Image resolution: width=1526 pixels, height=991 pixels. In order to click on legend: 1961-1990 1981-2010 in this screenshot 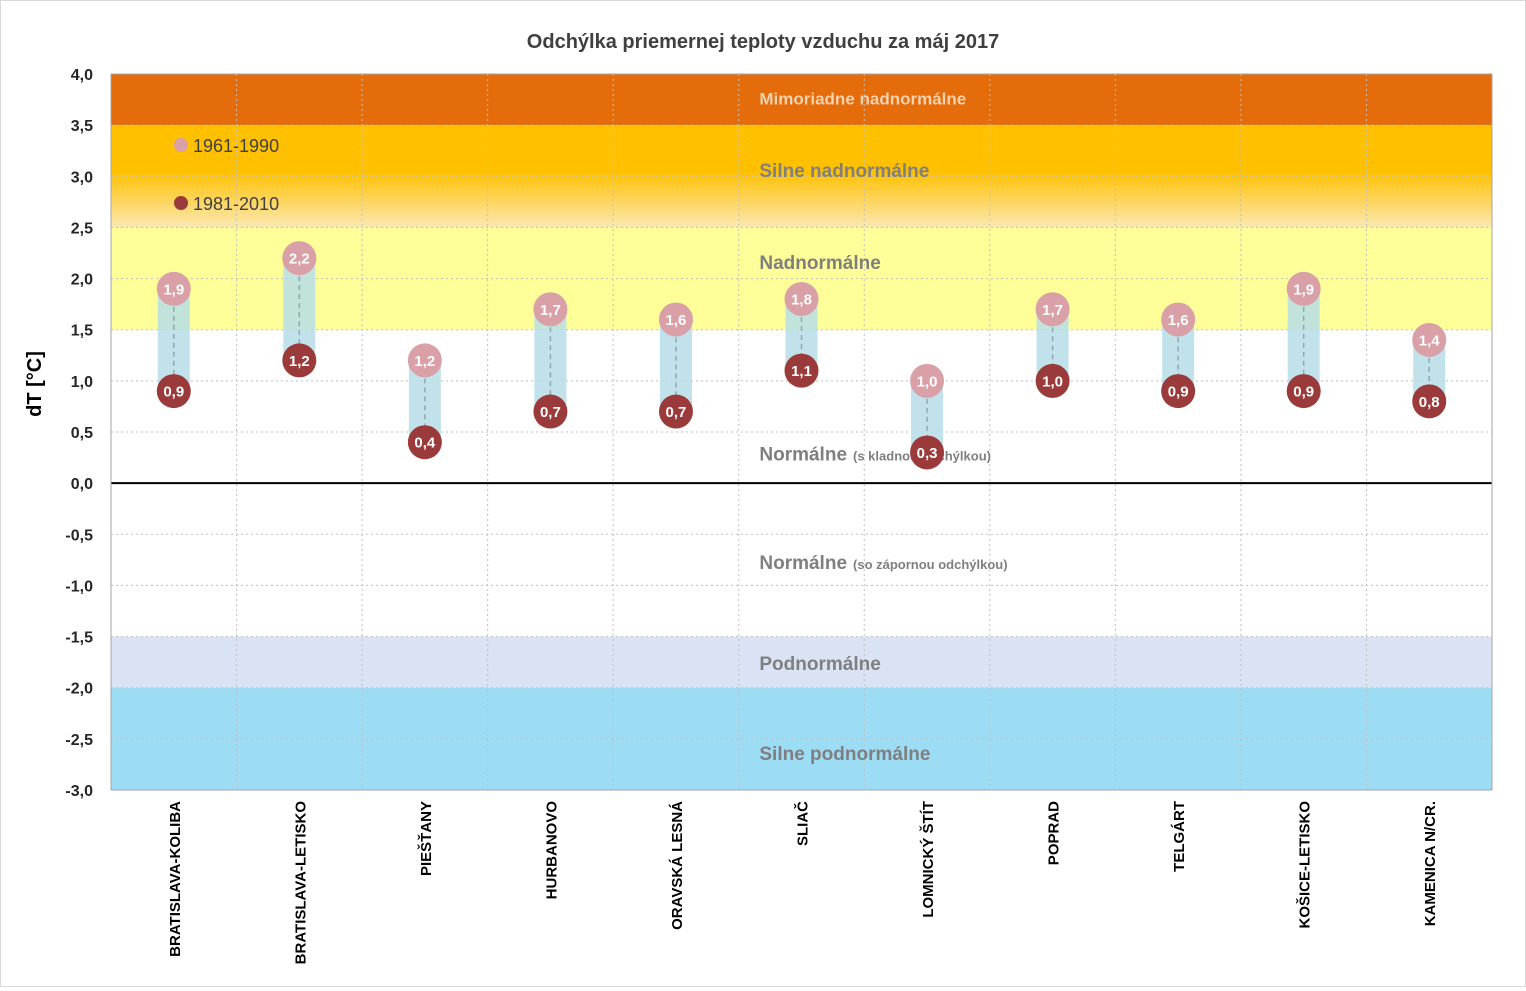, I will do `click(226, 175)`.